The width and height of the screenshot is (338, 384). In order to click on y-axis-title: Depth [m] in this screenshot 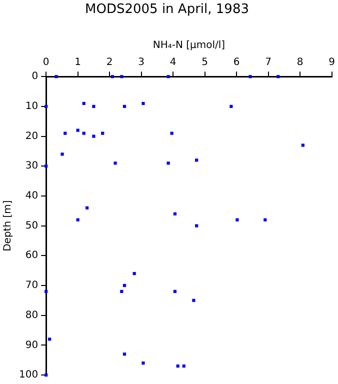, I will do `click(8, 226)`.